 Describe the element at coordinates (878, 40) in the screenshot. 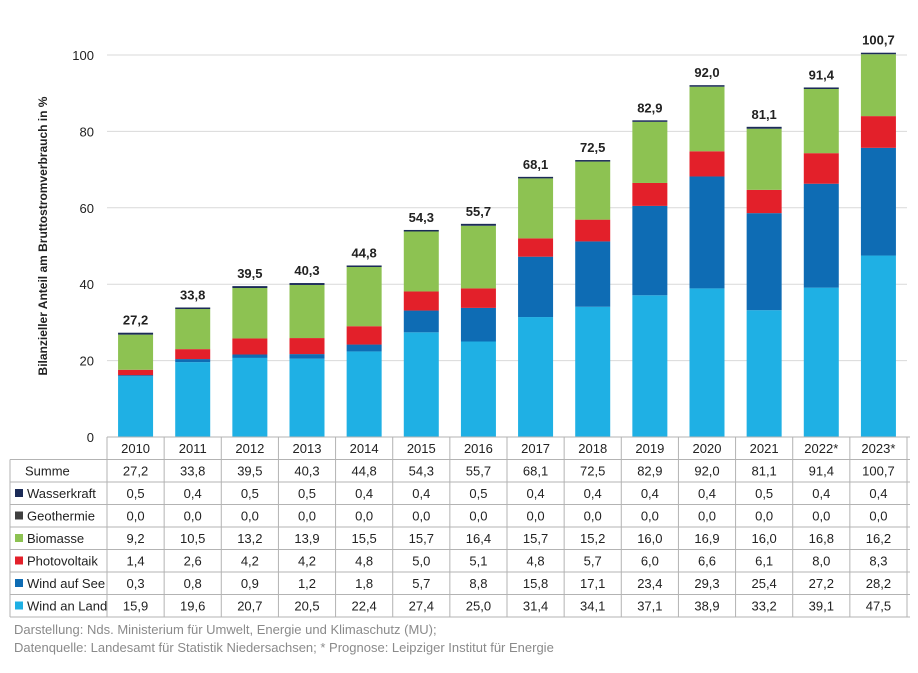

I see `total-data-label: 100,7` at that location.